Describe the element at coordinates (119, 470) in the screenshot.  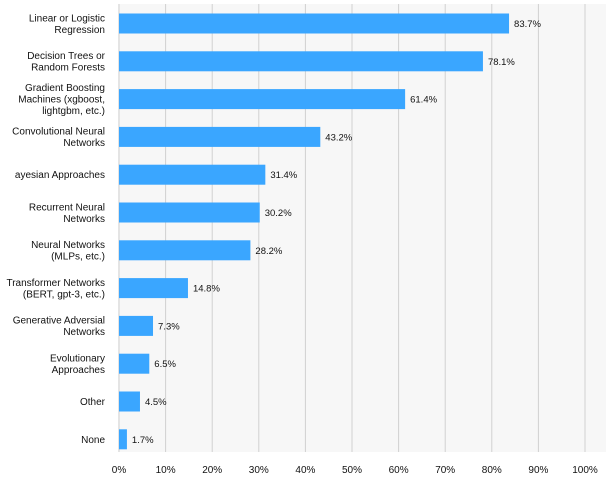
I see `x-tick-label: 0%` at that location.